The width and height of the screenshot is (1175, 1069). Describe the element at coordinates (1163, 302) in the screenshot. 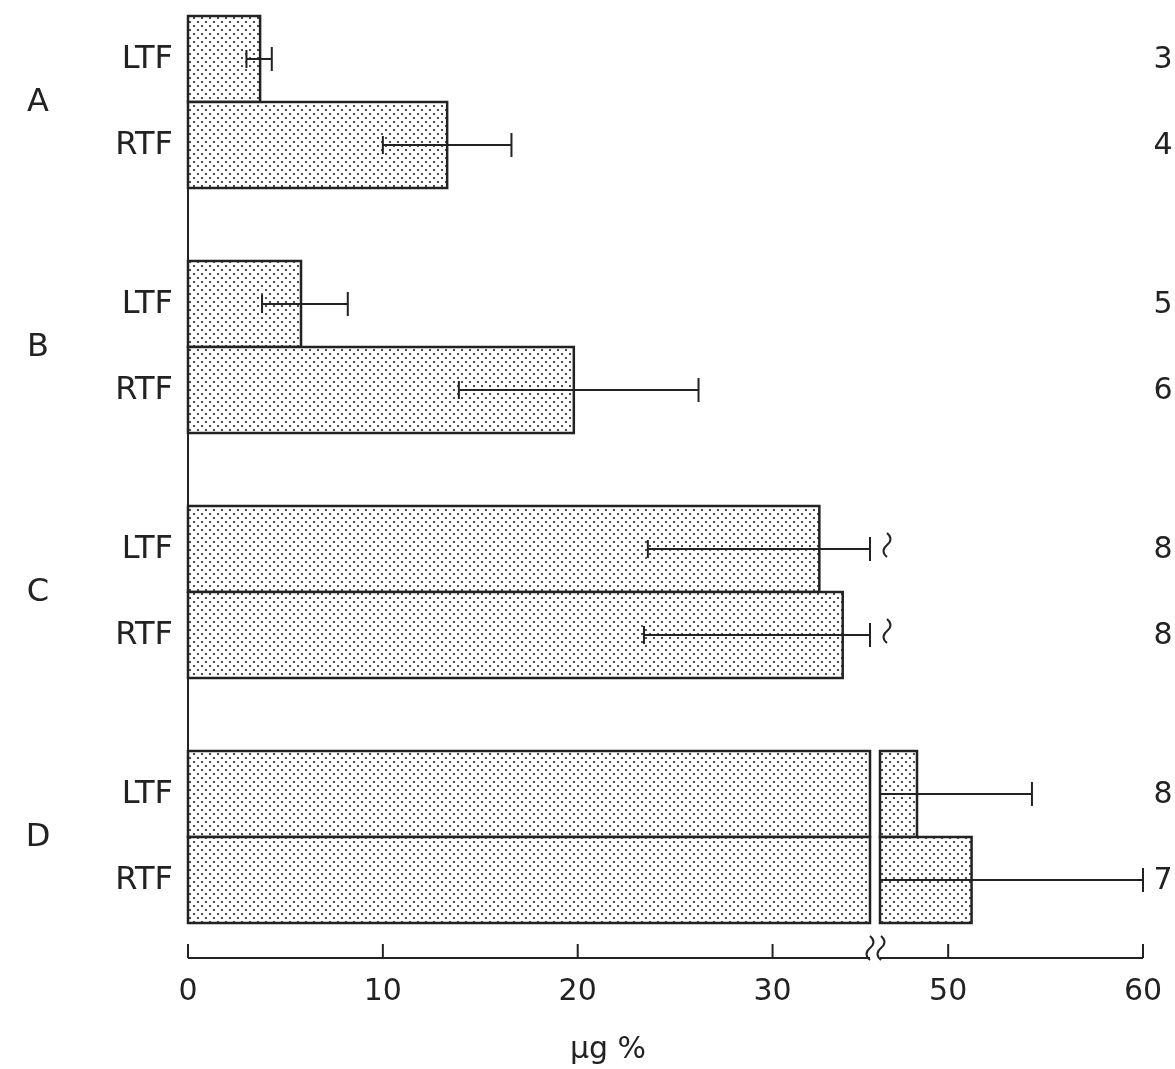

I see `text: 5` at that location.